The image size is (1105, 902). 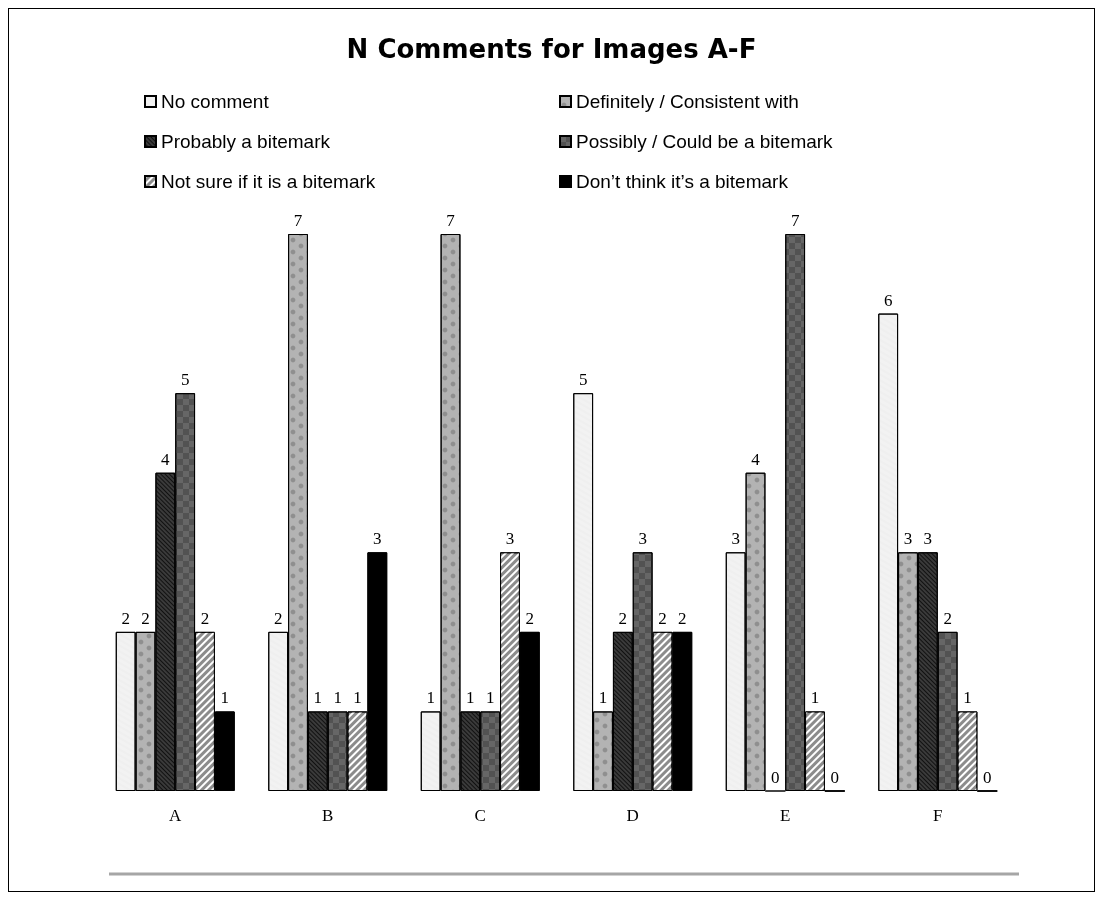 I want to click on x-tick-label: D, so click(x=632, y=815).